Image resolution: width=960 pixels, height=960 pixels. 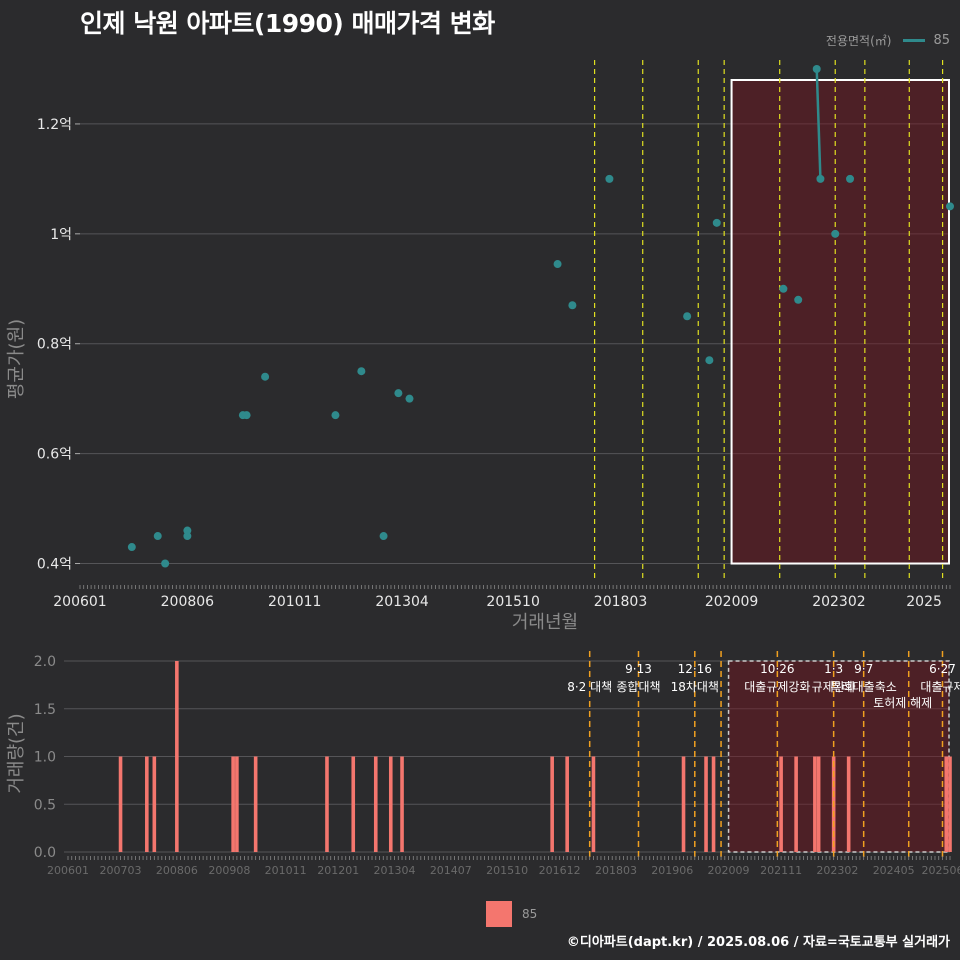 I want to click on x-tick-label: 201011, so click(x=294, y=602).